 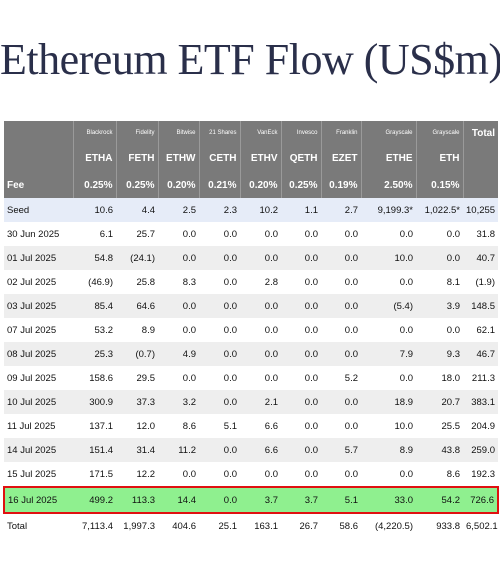 I want to click on row-label: 03 Jul 2025, so click(x=38, y=306).